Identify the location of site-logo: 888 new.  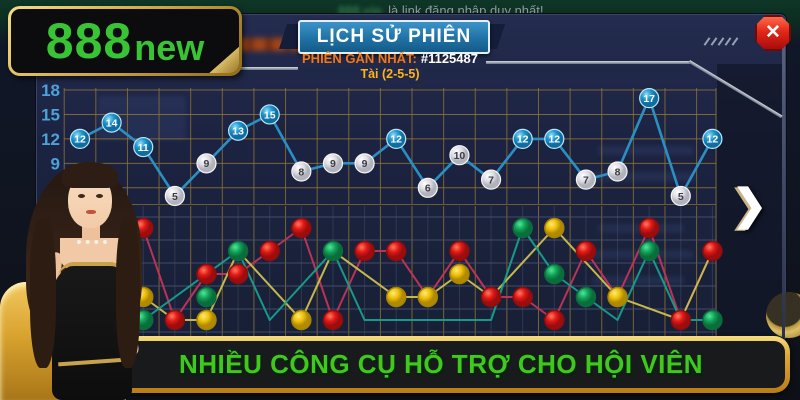
(125, 41).